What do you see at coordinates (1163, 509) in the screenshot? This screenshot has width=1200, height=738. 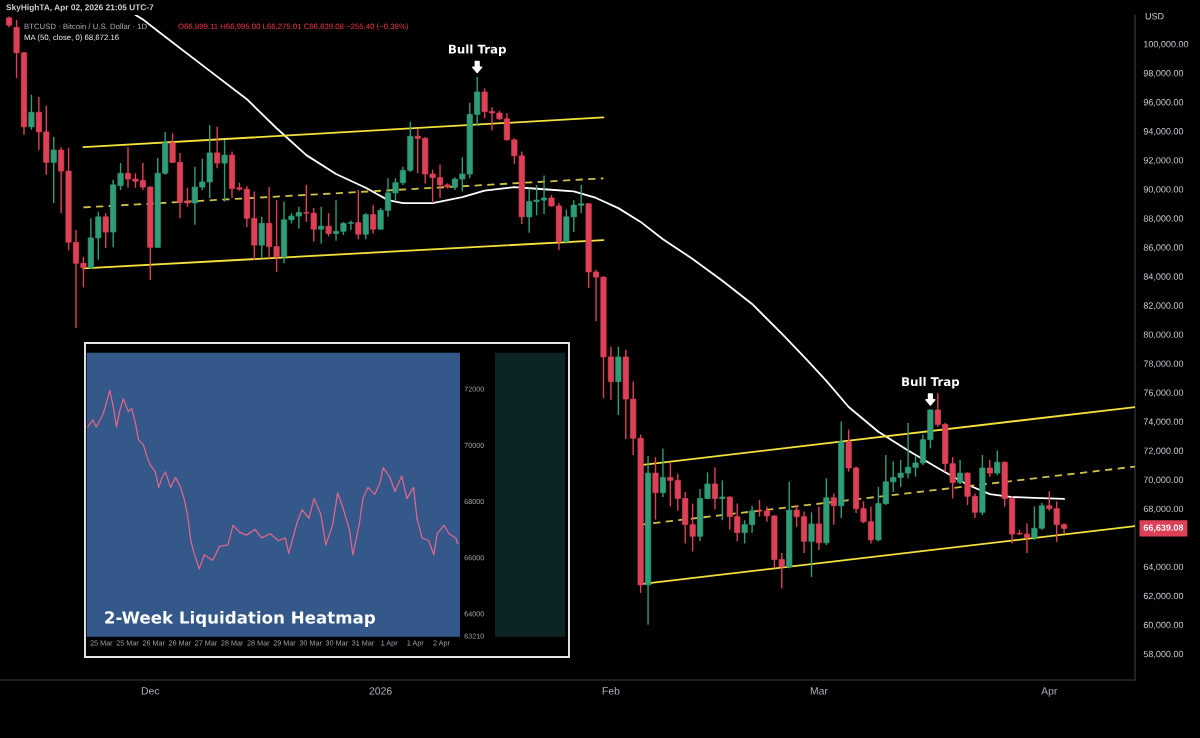 I see `y-tick-label: 68,000.00` at bounding box center [1163, 509].